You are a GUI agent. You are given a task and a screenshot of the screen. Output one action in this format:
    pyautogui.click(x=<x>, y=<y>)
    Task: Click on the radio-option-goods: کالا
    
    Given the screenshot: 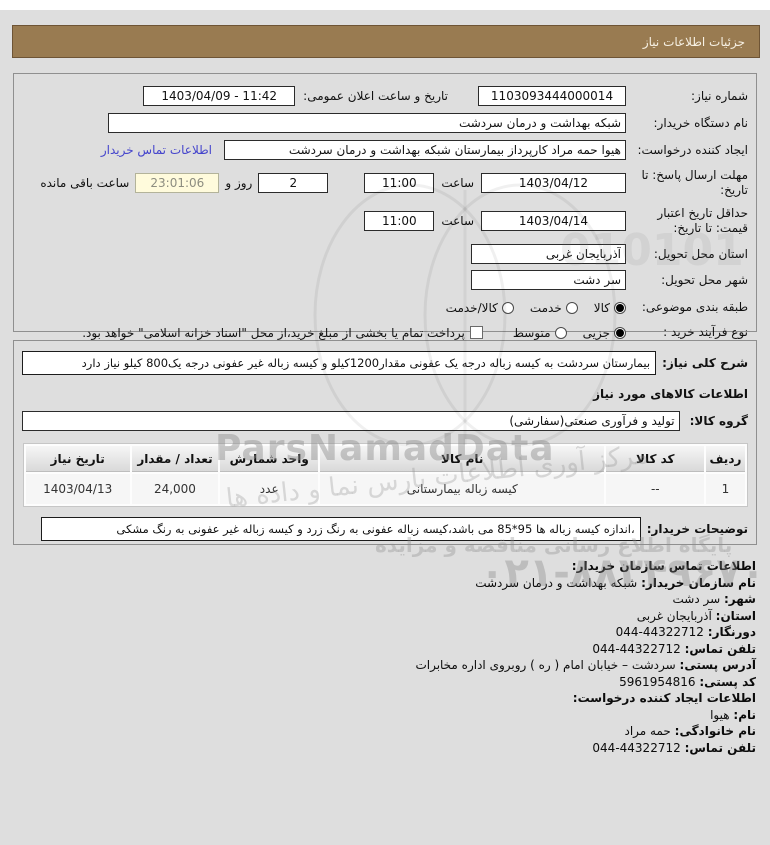 What is the action you would take?
    pyautogui.click(x=610, y=308)
    